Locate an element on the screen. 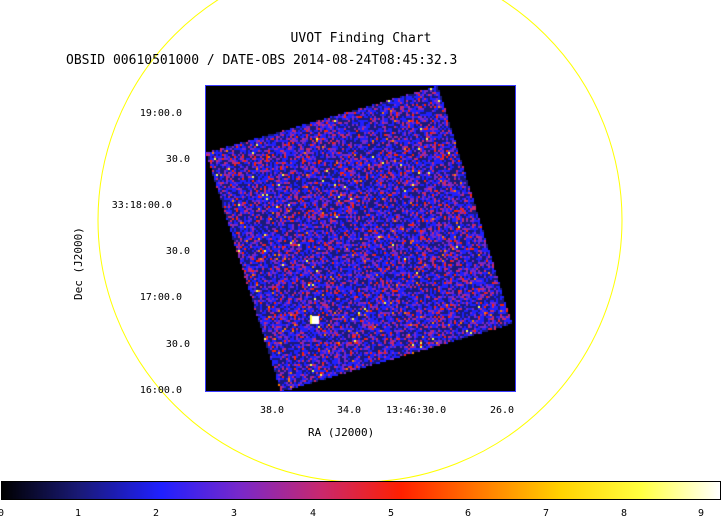 This screenshot has height=521, width=722. colorbar-tick-label: 7 is located at coordinates (546, 513).